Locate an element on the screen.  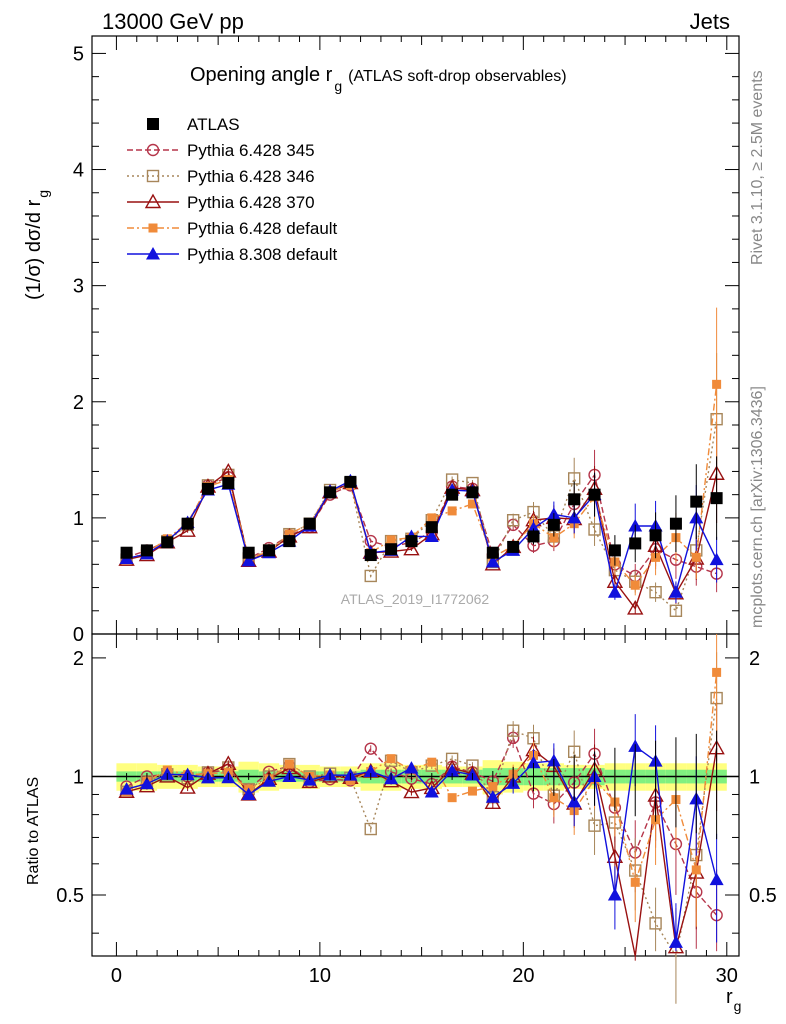
x-tick-label: 0 is located at coordinates (116, 976).